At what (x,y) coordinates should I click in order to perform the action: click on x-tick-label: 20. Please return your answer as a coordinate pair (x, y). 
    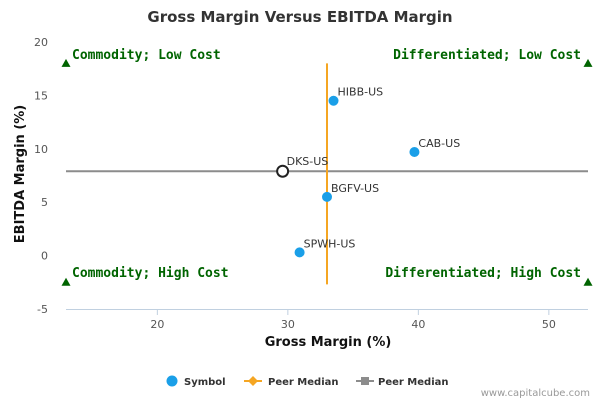
    Looking at the image, I should click on (157, 324).